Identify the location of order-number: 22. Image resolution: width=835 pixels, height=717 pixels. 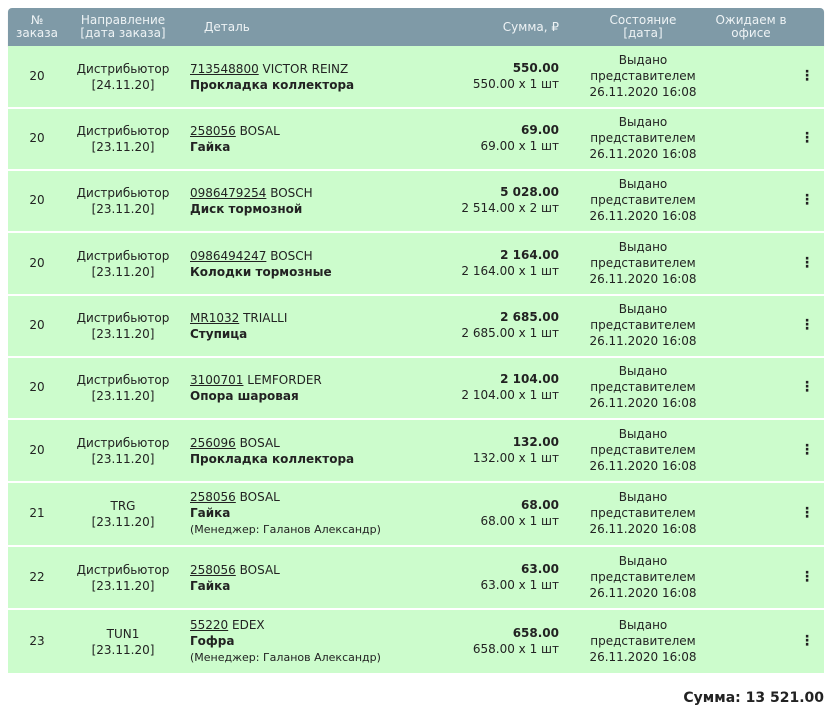
(37, 576).